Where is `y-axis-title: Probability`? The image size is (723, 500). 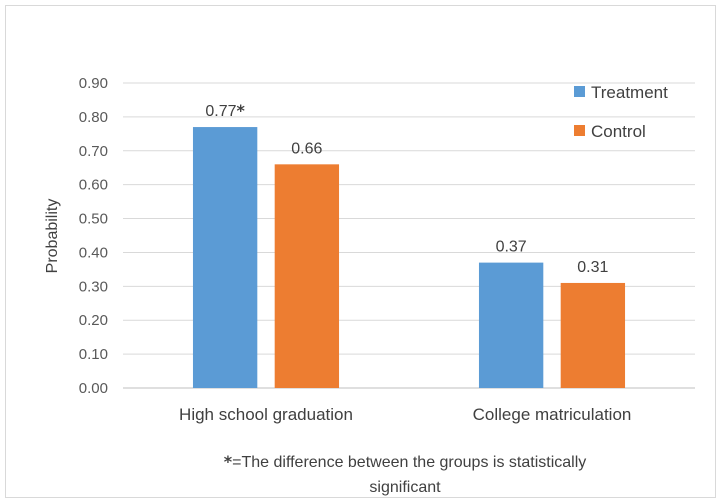
y-axis-title: Probability is located at coordinates (52, 236).